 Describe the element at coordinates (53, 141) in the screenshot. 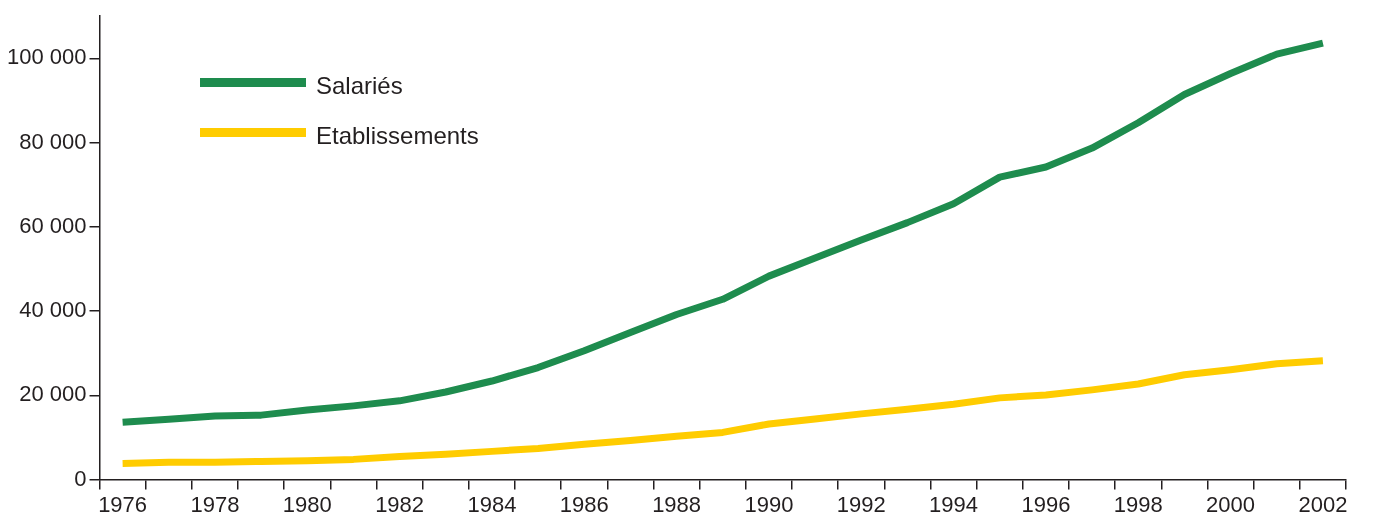

I see `y-tick-label: 80 000` at that location.